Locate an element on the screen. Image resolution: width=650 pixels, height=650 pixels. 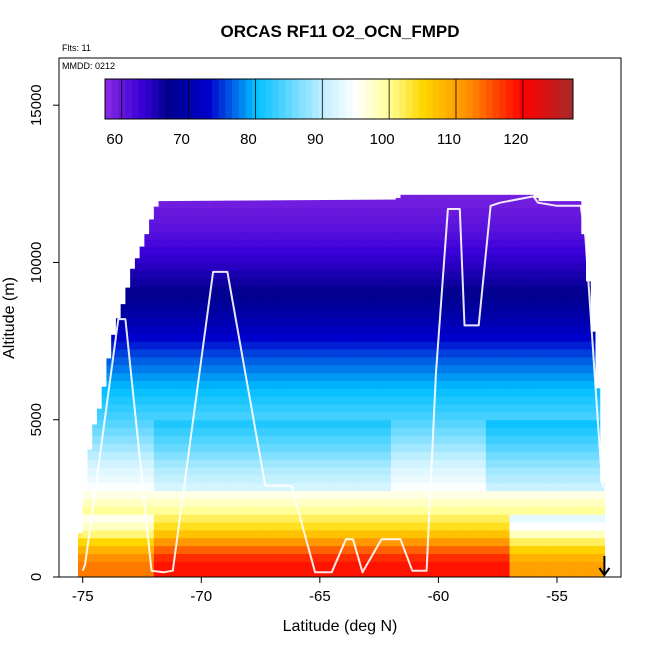
colorbar-swatch is located at coordinates (182, 99).